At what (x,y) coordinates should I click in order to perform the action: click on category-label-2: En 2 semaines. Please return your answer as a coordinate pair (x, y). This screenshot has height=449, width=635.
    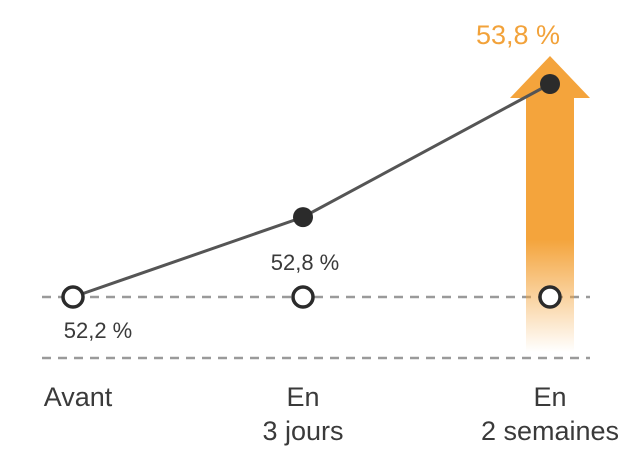
    Looking at the image, I should click on (550, 414).